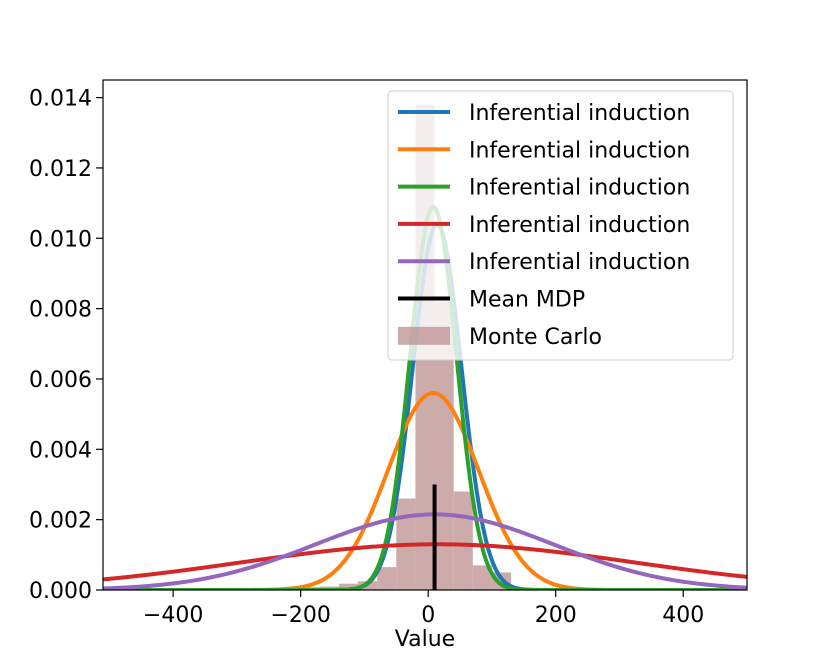  What do you see at coordinates (60, 239) in the screenshot?
I see `y-tick-label: 0.010` at bounding box center [60, 239].